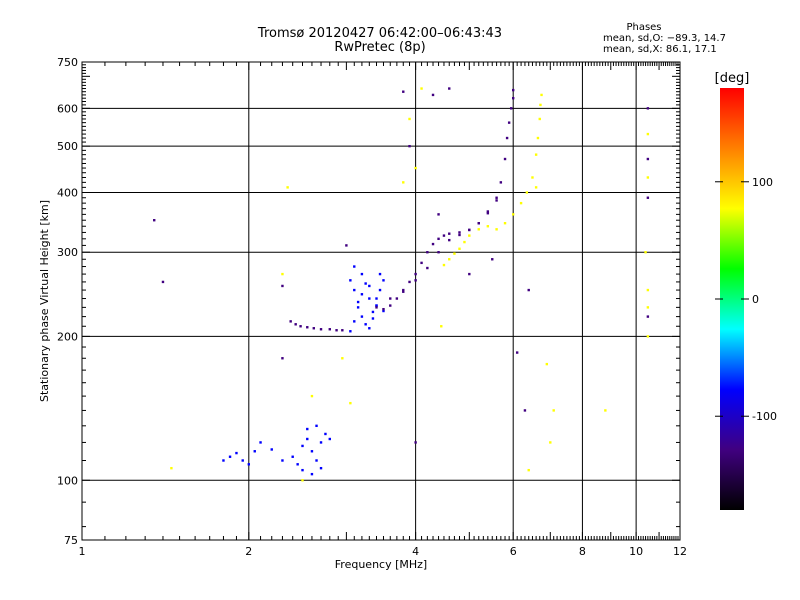  Describe the element at coordinates (67, 146) in the screenshot. I see `y-tick-label: 500` at that location.